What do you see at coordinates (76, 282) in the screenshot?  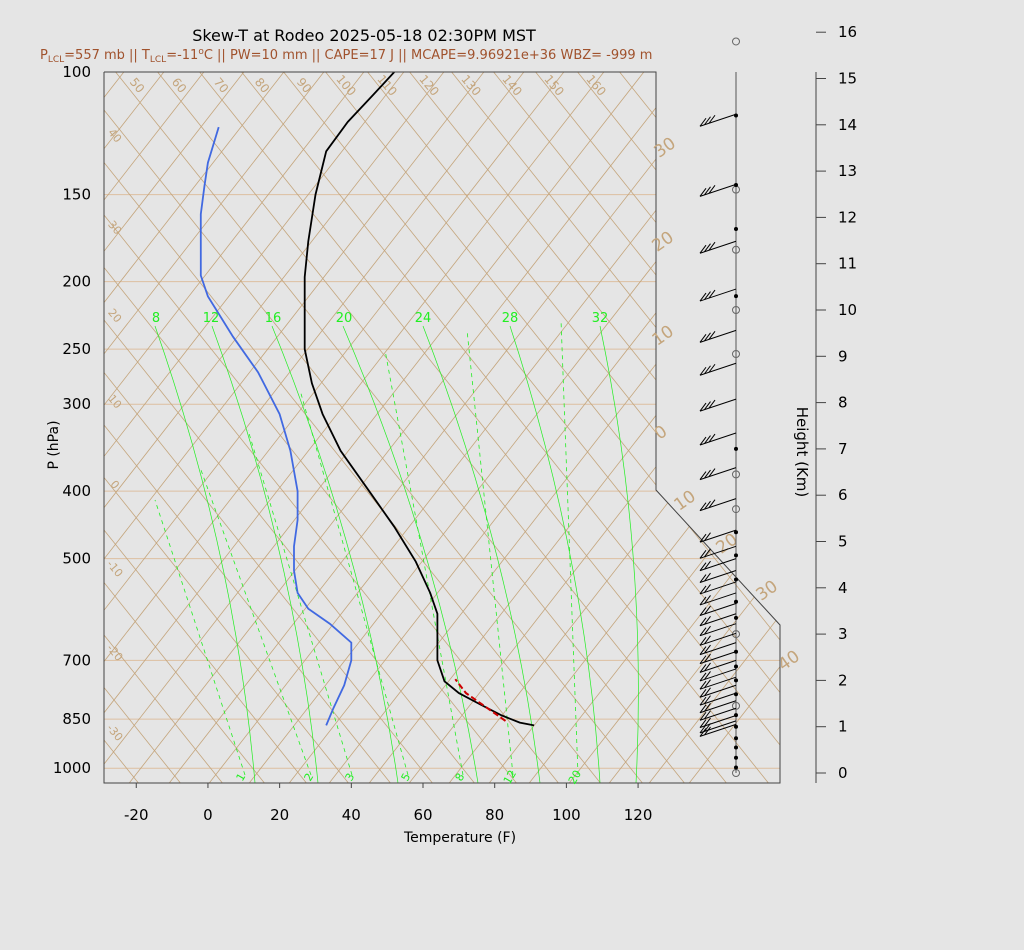 I see `y-tick-label: 200` at bounding box center [76, 282].